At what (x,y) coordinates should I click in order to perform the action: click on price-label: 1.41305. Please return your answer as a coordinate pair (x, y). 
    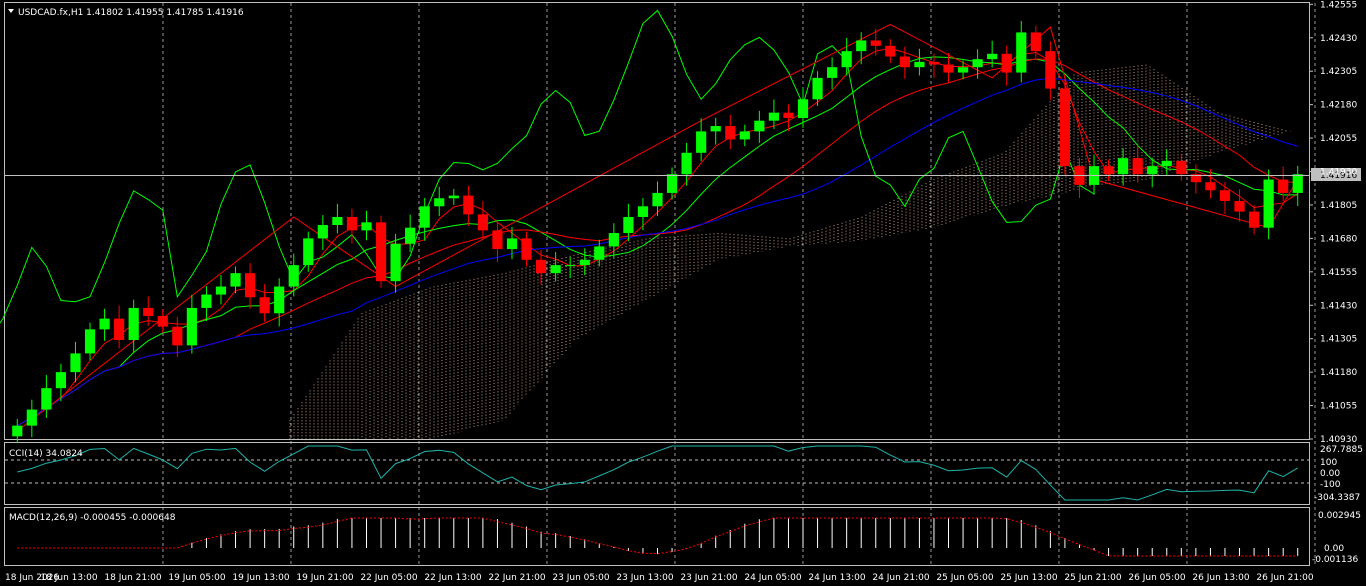
    Looking at the image, I should click on (1338, 340).